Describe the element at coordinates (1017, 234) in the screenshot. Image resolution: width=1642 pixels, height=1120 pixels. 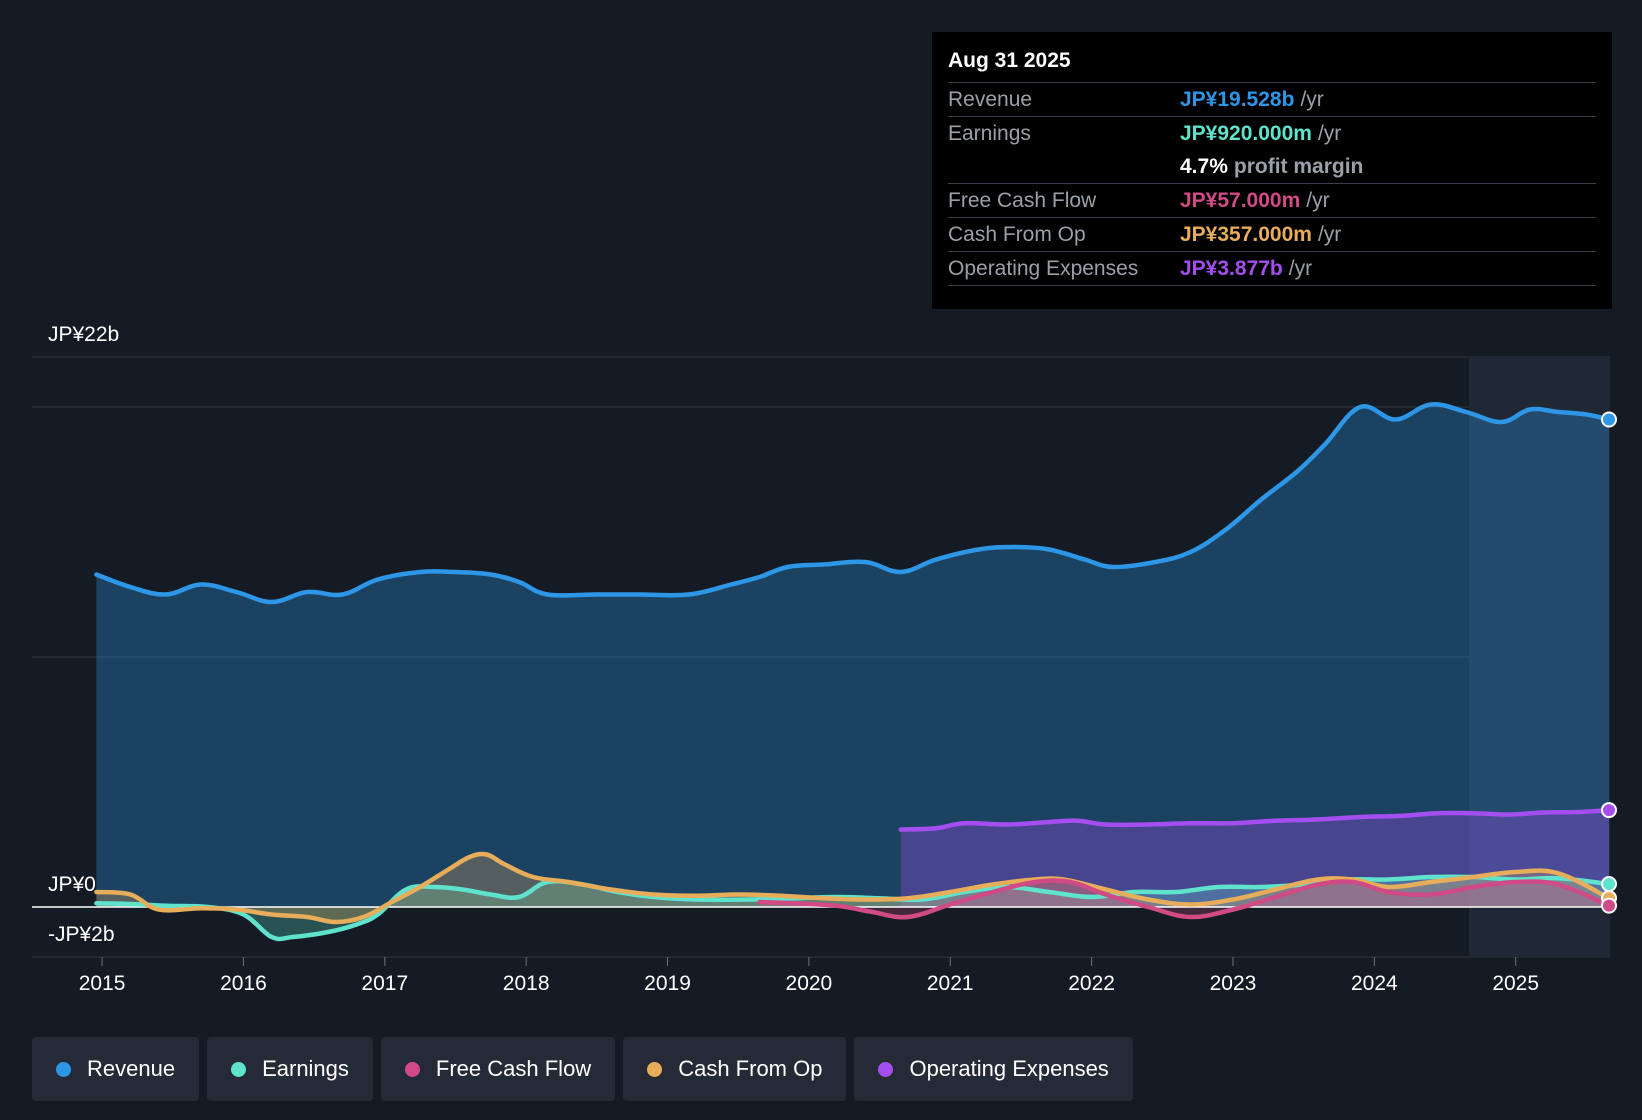
I see `tooltip-cfo-label: Cash From Op` at that location.